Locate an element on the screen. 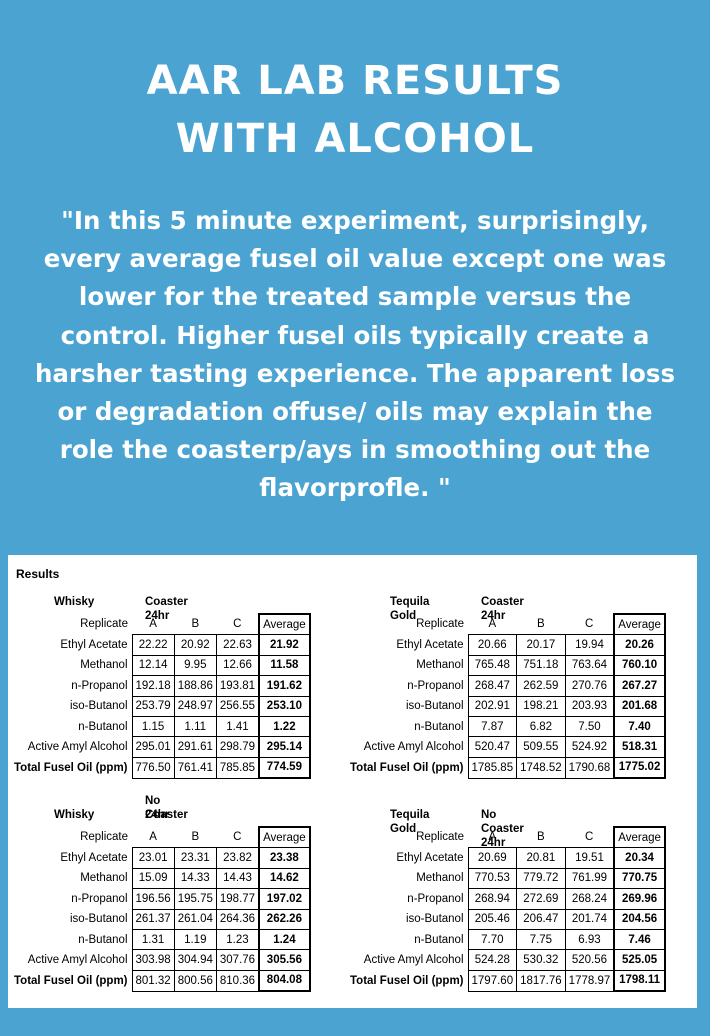  row-label: n-Propanol is located at coordinates (435, 898).